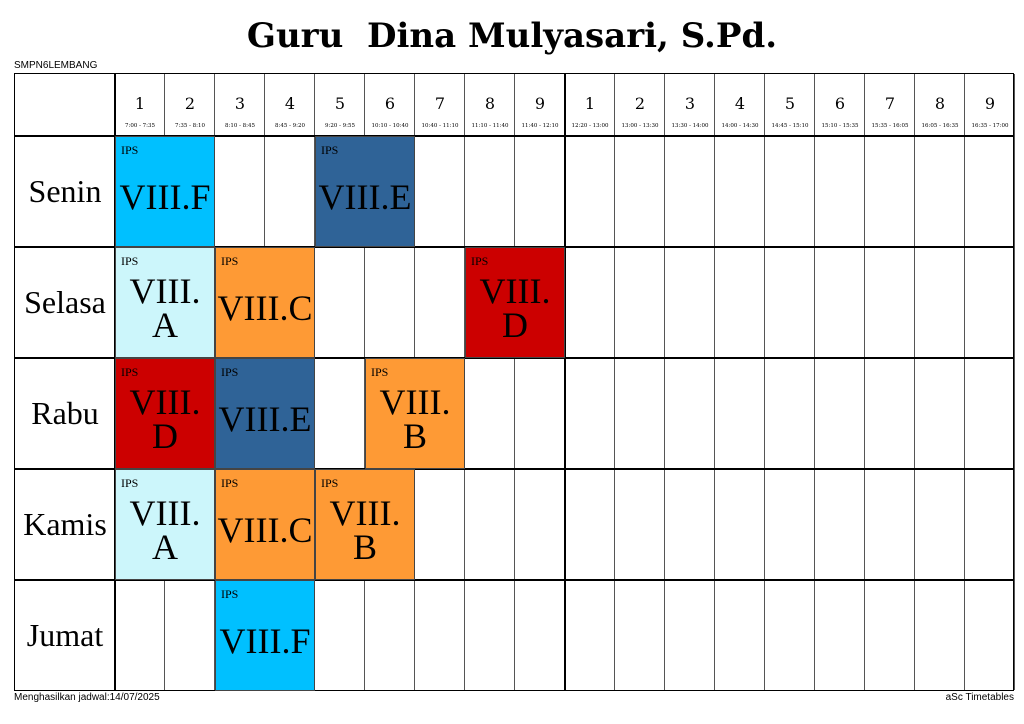  What do you see at coordinates (512, 36) in the screenshot?
I see `page-title: Guru Dina Mulyasari, S.Pd.` at bounding box center [512, 36].